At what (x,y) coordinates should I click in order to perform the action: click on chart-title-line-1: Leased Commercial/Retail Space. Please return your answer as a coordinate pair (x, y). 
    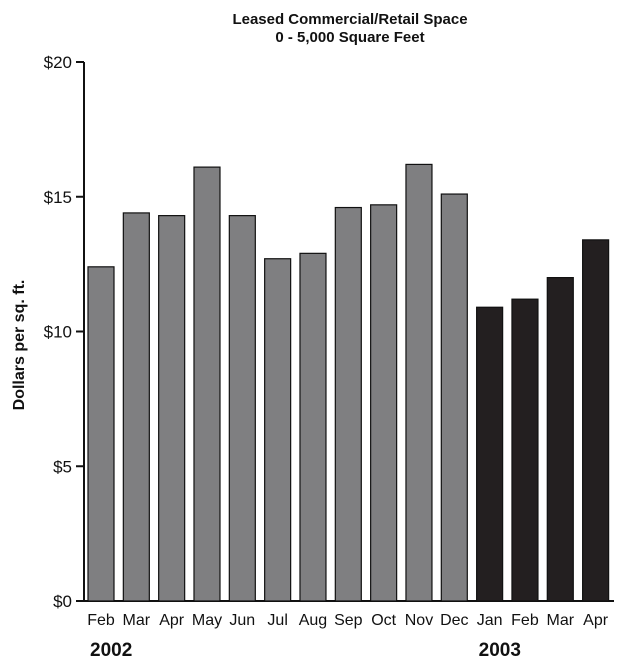
    Looking at the image, I should click on (349, 19).